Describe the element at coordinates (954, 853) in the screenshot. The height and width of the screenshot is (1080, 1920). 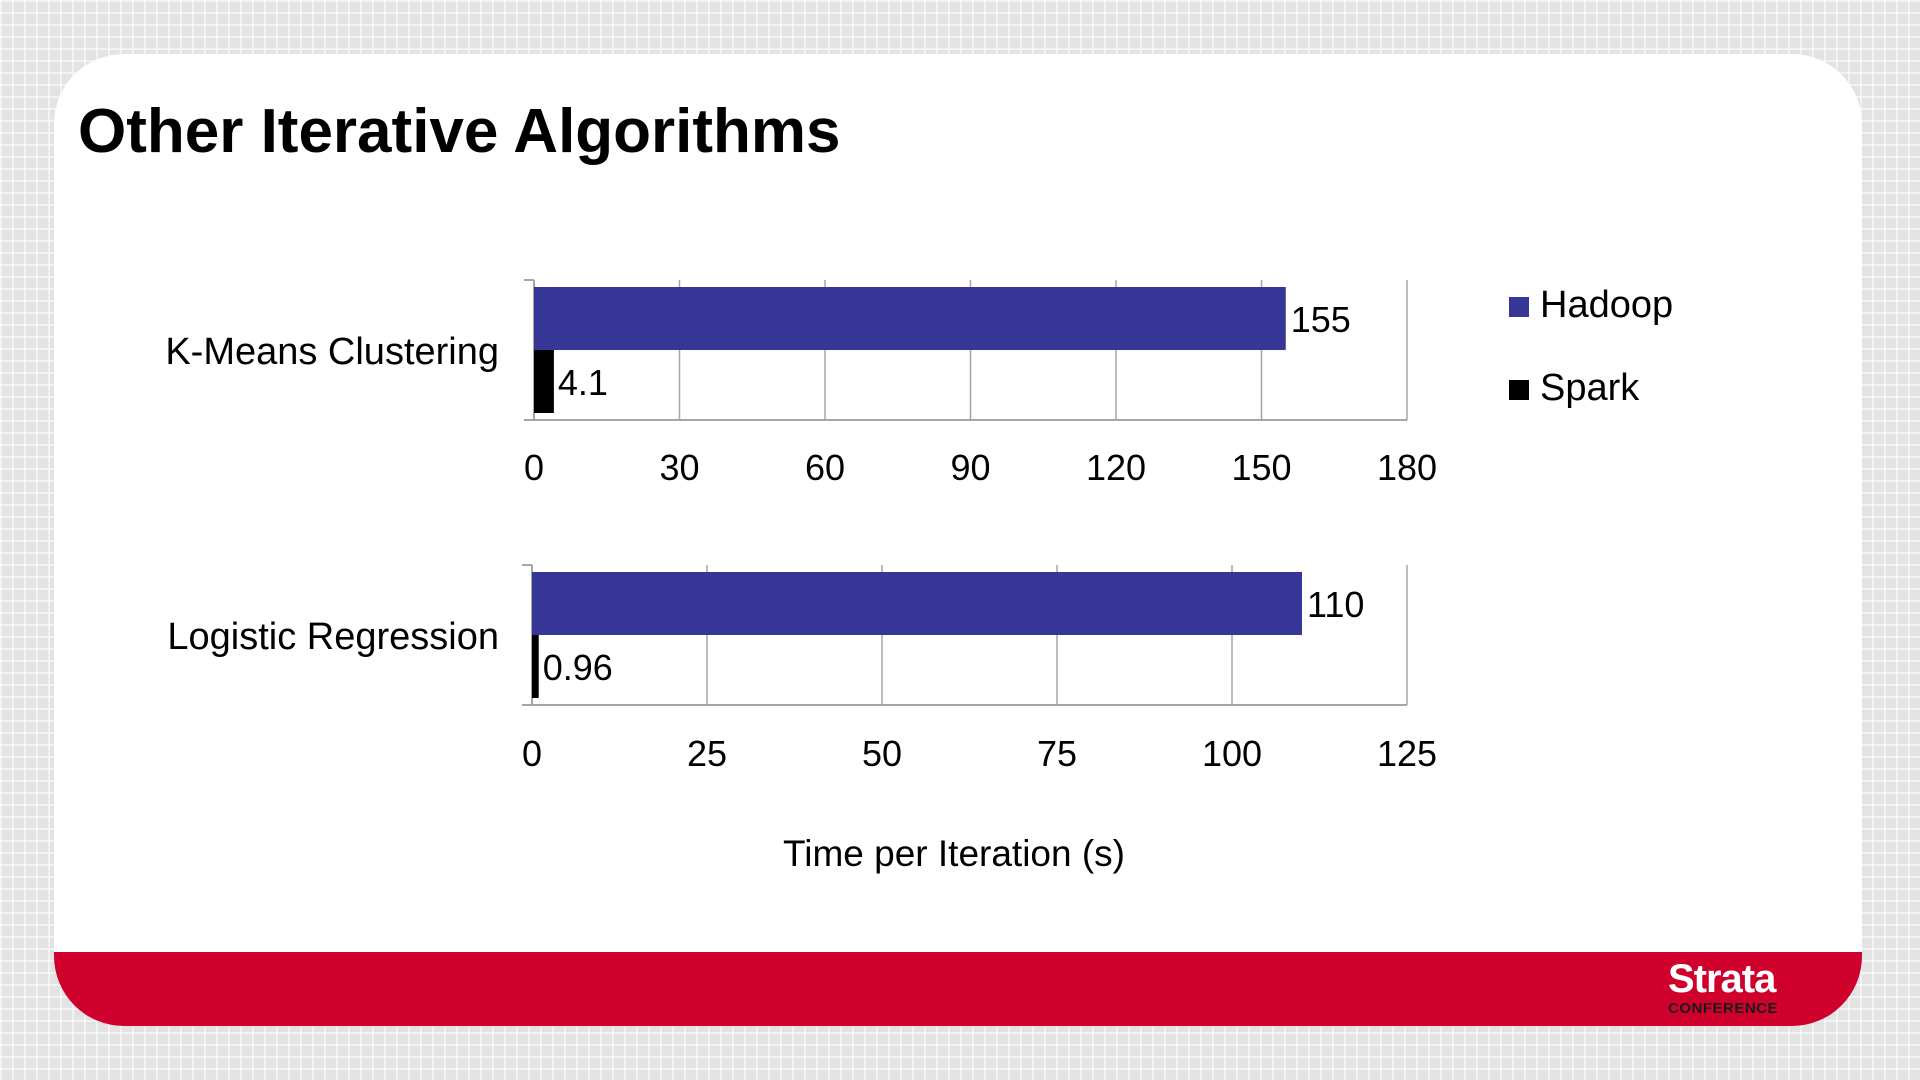
I see `x-axis-label: Time per Iteration (s)` at that location.